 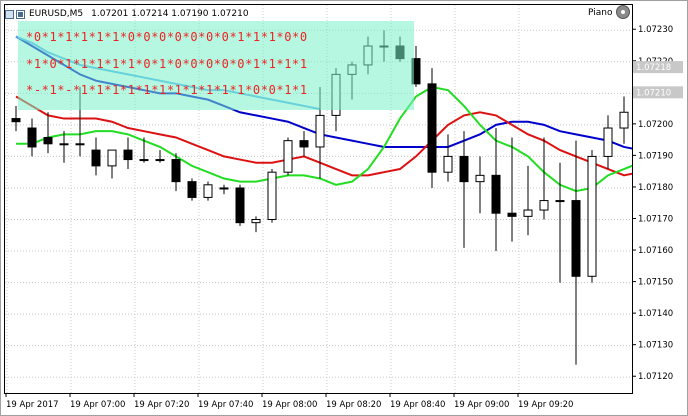 What do you see at coordinates (653, 93) in the screenshot?
I see `current-price-tag: 1.07210` at bounding box center [653, 93].